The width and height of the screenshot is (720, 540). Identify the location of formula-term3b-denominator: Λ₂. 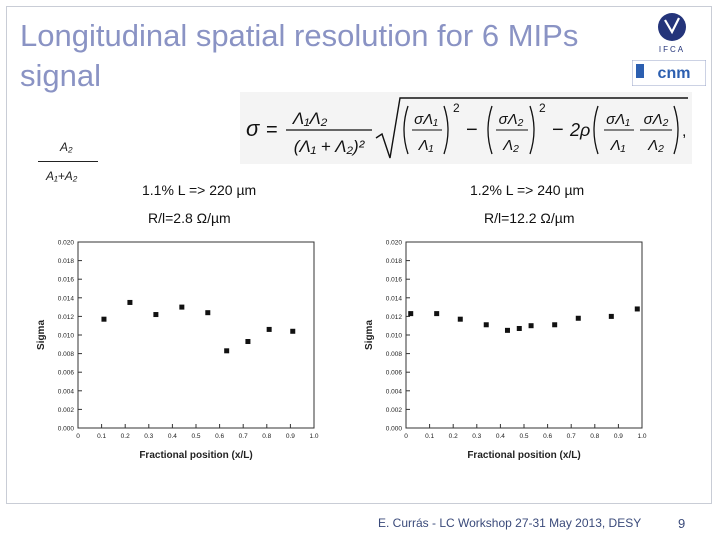
(655, 145).